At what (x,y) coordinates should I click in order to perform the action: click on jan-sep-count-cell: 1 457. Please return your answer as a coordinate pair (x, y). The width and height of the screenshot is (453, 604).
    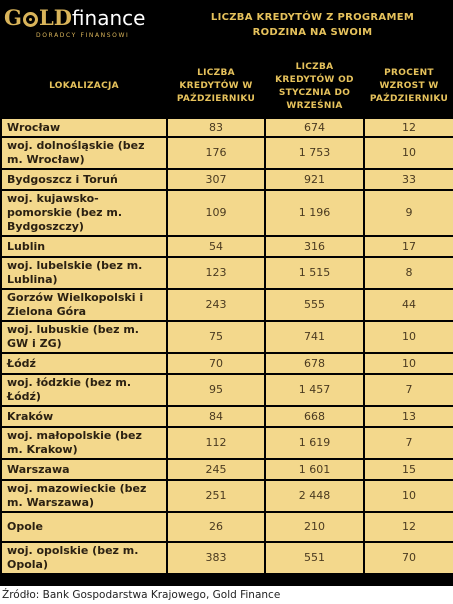
    Looking at the image, I should click on (314, 390).